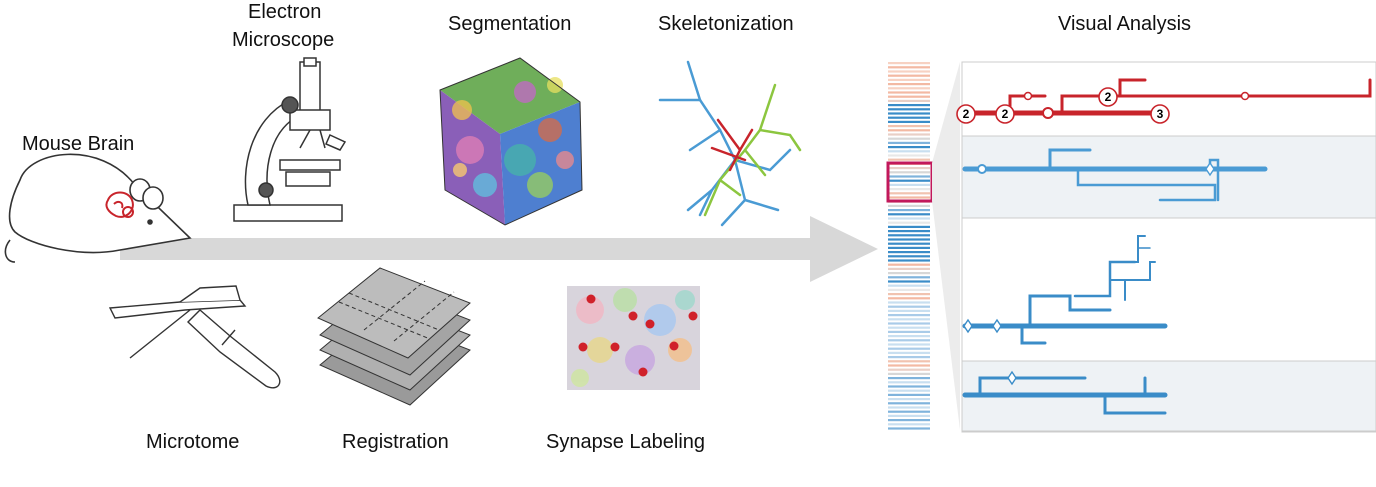  What do you see at coordinates (511, 141) in the screenshot?
I see `segmentation-cube` at bounding box center [511, 141].